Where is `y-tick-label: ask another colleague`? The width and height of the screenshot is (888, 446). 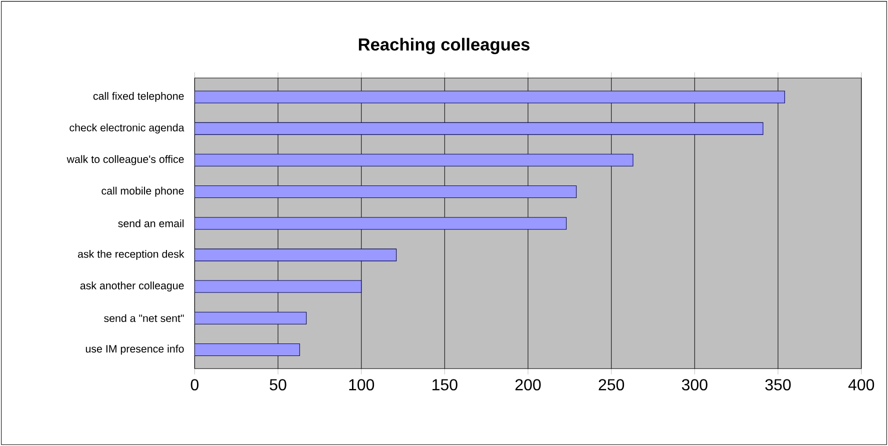
y-tick-label: ask another colleague is located at coordinates (132, 287).